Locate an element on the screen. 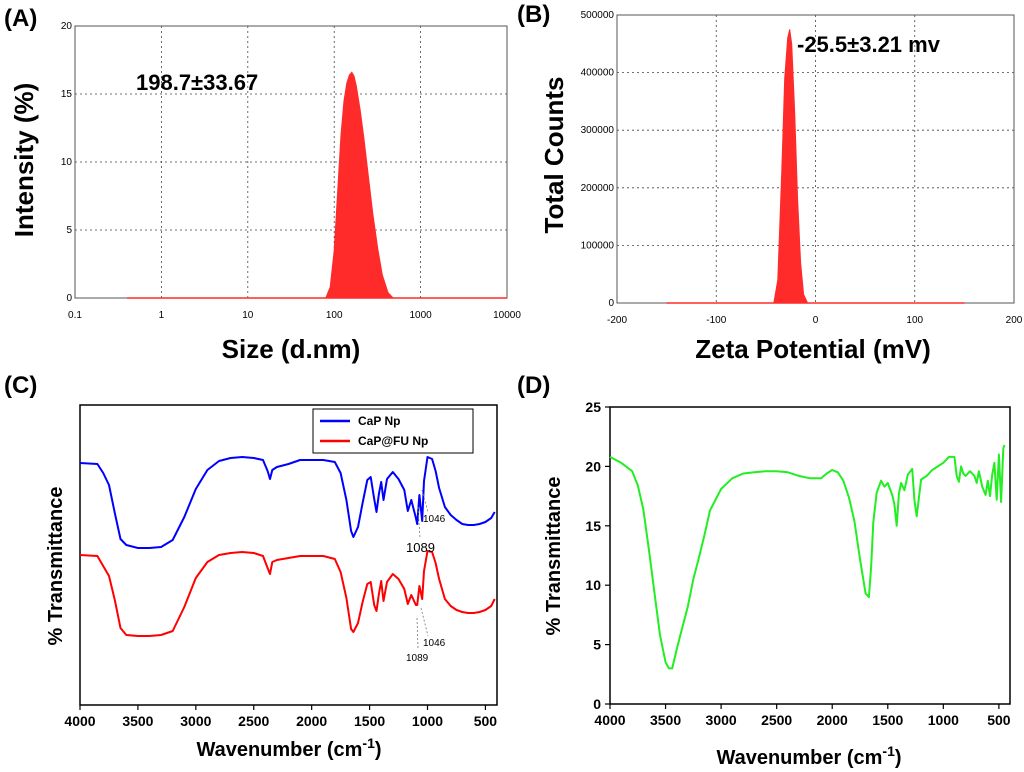 This screenshot has height=772, width=1024. y-tick-label: 300000 is located at coordinates (598, 130).